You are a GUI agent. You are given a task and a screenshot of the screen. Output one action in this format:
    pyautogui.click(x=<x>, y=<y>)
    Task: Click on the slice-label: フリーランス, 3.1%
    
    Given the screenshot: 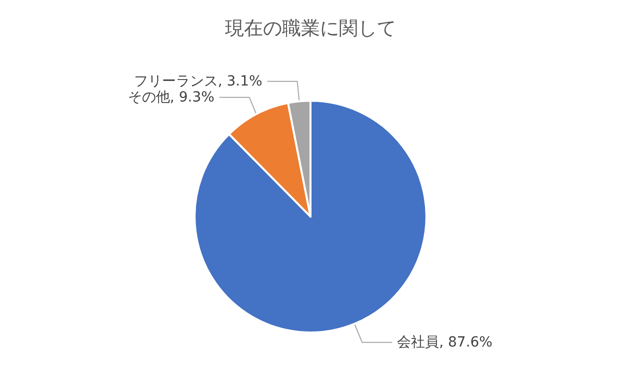 What is the action you would take?
    pyautogui.click(x=198, y=81)
    